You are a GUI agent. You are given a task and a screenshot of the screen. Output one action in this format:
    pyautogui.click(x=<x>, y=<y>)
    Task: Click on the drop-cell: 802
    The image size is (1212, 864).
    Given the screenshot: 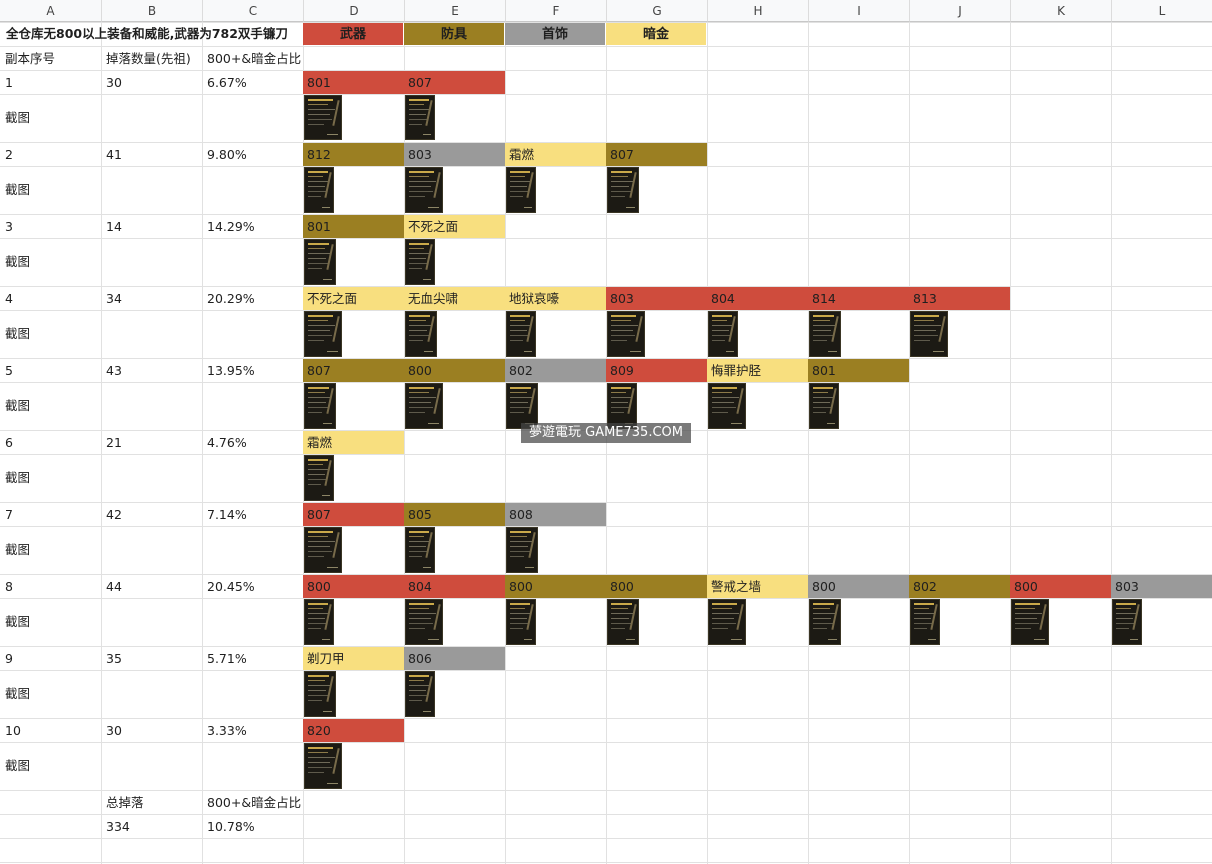 What is the action you would take?
    pyautogui.click(x=555, y=370)
    